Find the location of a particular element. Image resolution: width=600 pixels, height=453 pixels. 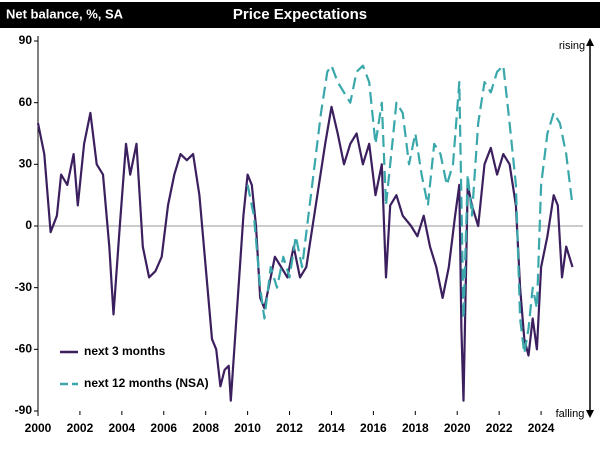

y-tick-label: -60 is located at coordinates (24, 349).